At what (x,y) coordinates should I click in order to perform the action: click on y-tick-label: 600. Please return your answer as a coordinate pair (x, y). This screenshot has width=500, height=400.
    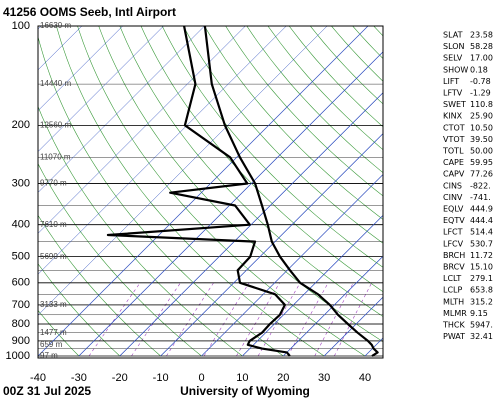
    Looking at the image, I should click on (21, 283).